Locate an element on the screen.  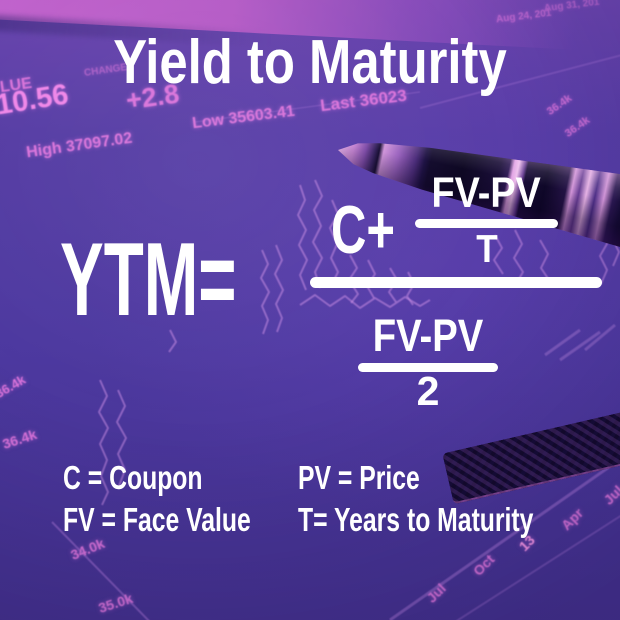
ytm-label-text: YTM= is located at coordinates (148, 280).